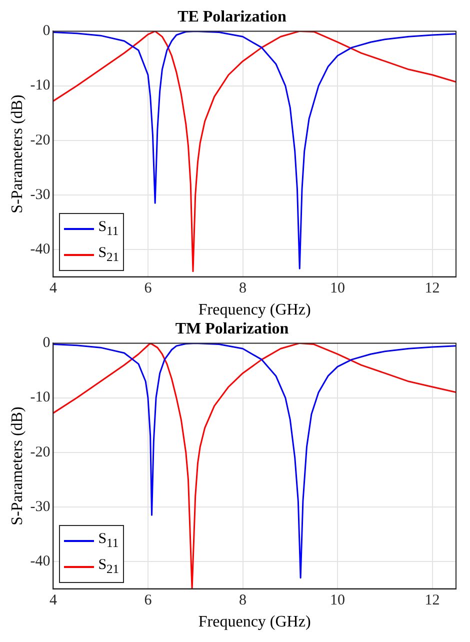 This screenshot has width=470, height=642. I want to click on chart-title: TE Polarization, so click(232, 17).